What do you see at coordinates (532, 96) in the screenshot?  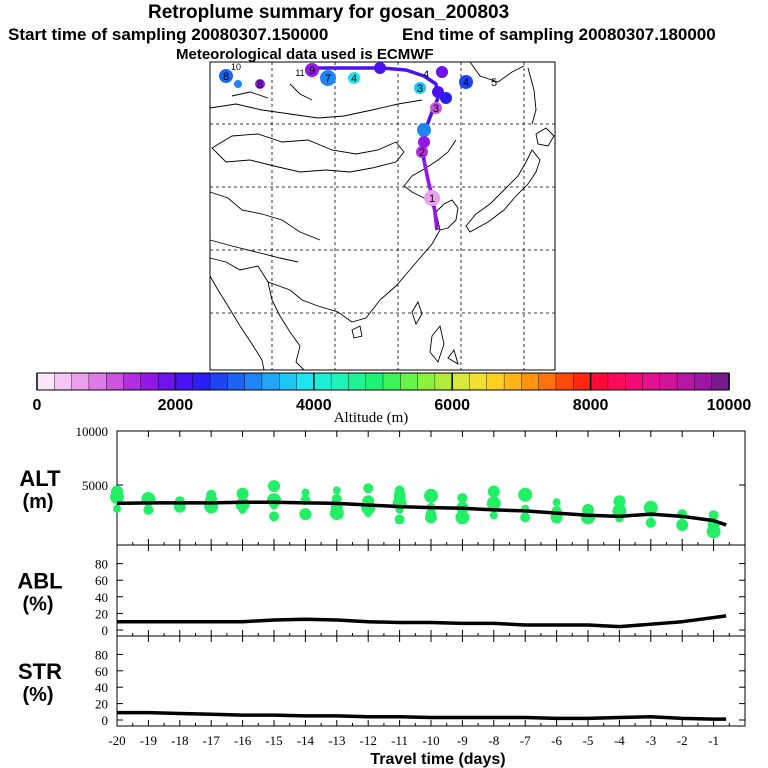 I see `coastline-sakhalin` at bounding box center [532, 96].